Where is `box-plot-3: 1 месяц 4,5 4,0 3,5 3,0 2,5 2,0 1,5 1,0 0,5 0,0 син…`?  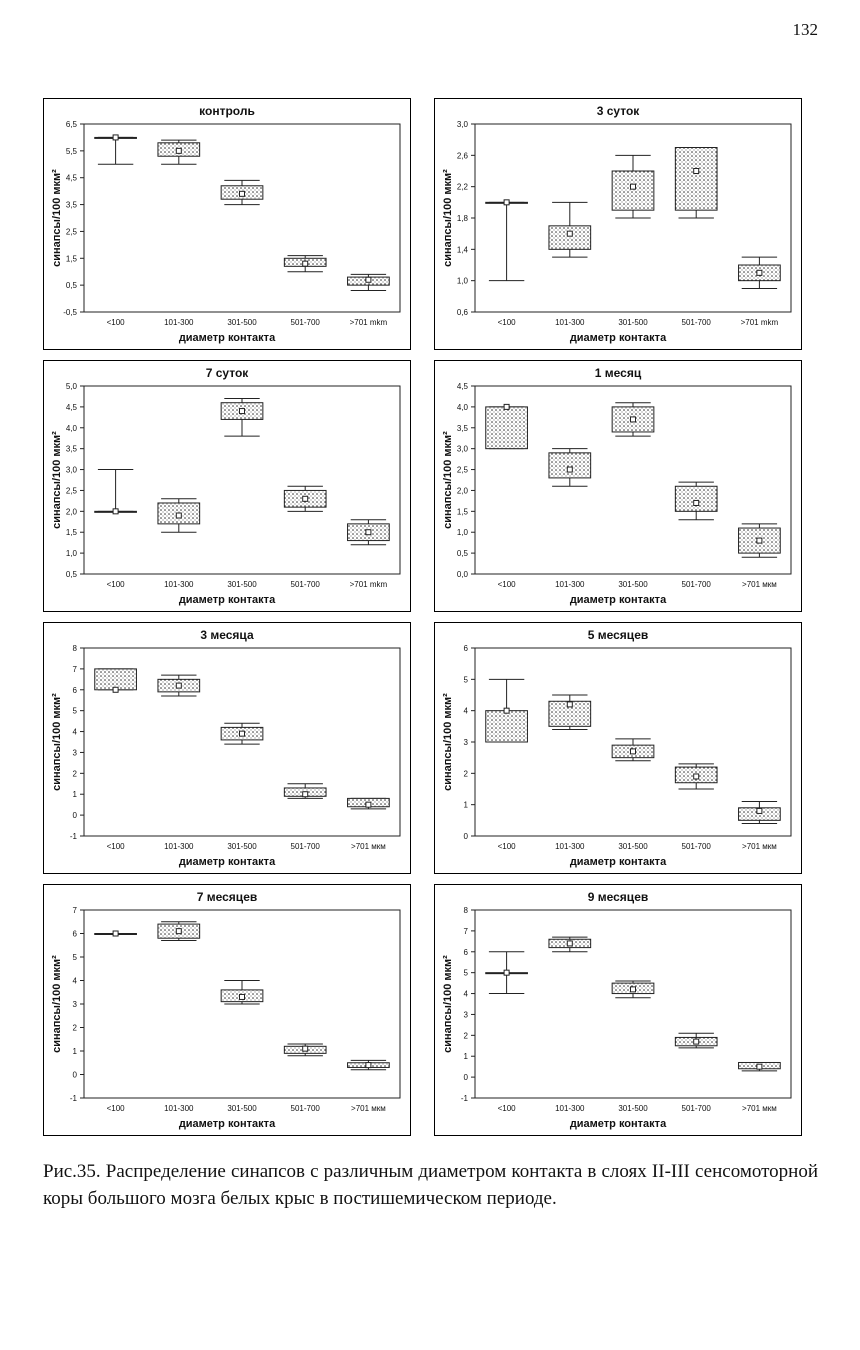
box-plot-3: 1 месяц 4,5 4,0 3,5 3,0 2,5 2,0 1,5 1,0 0,5 0,0 син… is located at coordinates (617, 486).